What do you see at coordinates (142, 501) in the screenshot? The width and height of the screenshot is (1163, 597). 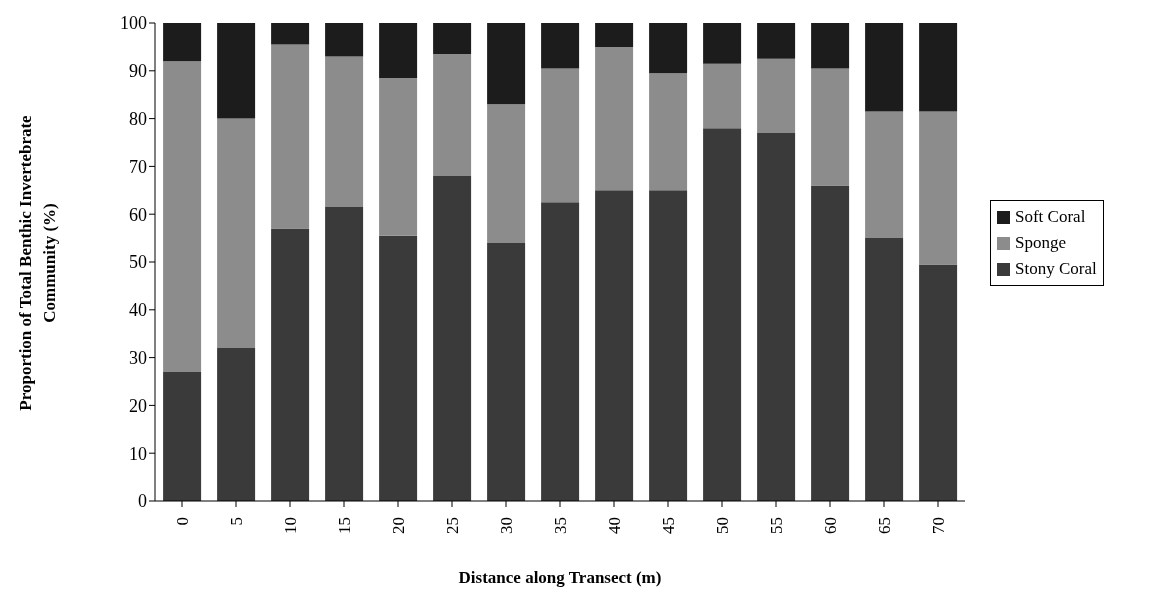 I see `y-tick-label: 0` at bounding box center [142, 501].